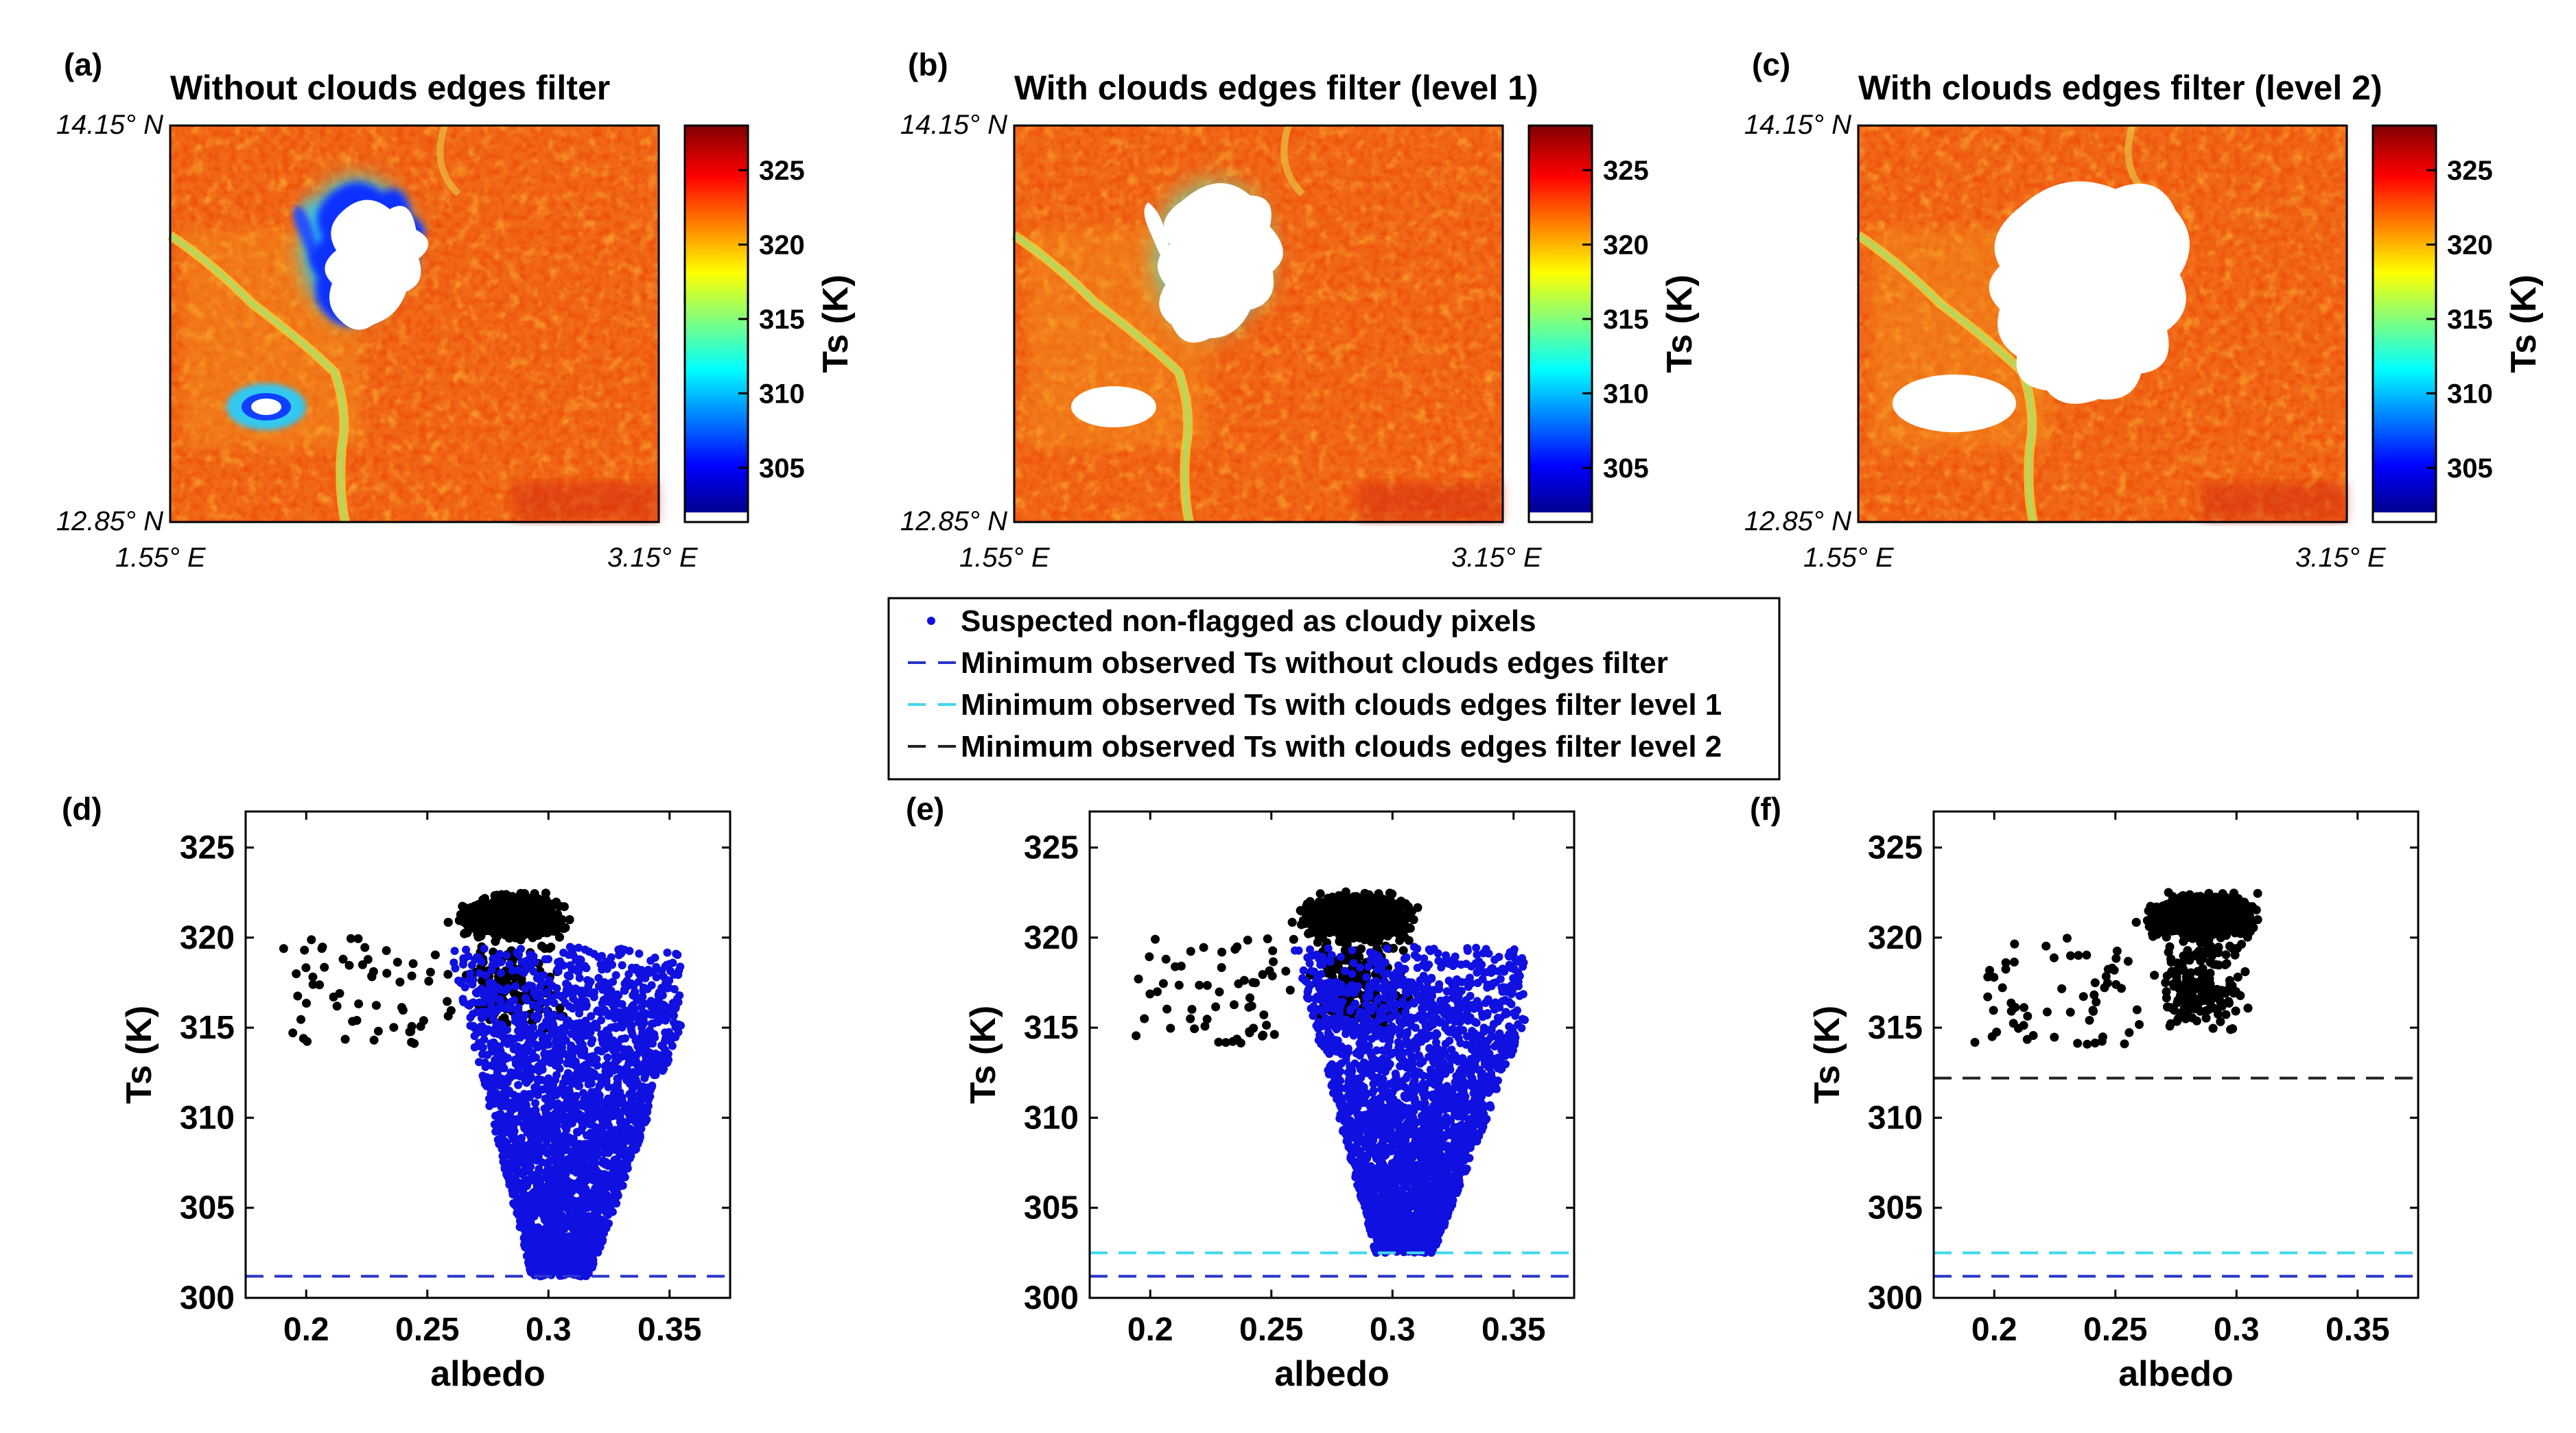  Describe the element at coordinates (931, 621) in the screenshot. I see `legend-marker-dot` at that location.